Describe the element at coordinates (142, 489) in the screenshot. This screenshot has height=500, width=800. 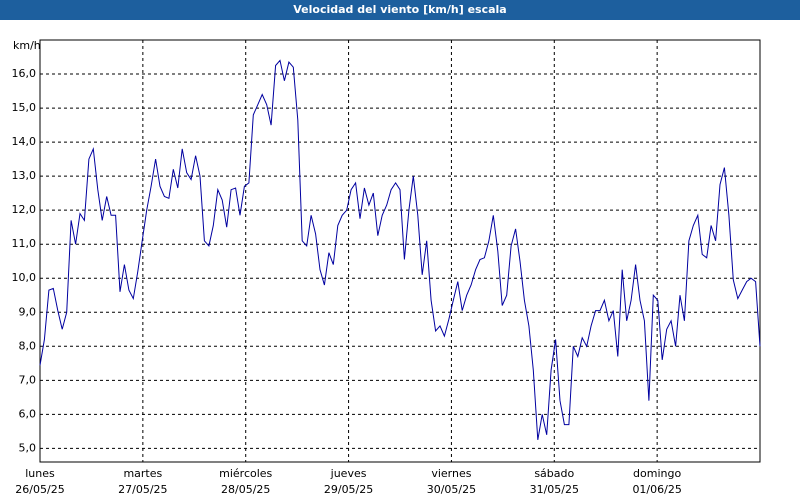
I see `x-tick-date: 27/05/25` at that location.